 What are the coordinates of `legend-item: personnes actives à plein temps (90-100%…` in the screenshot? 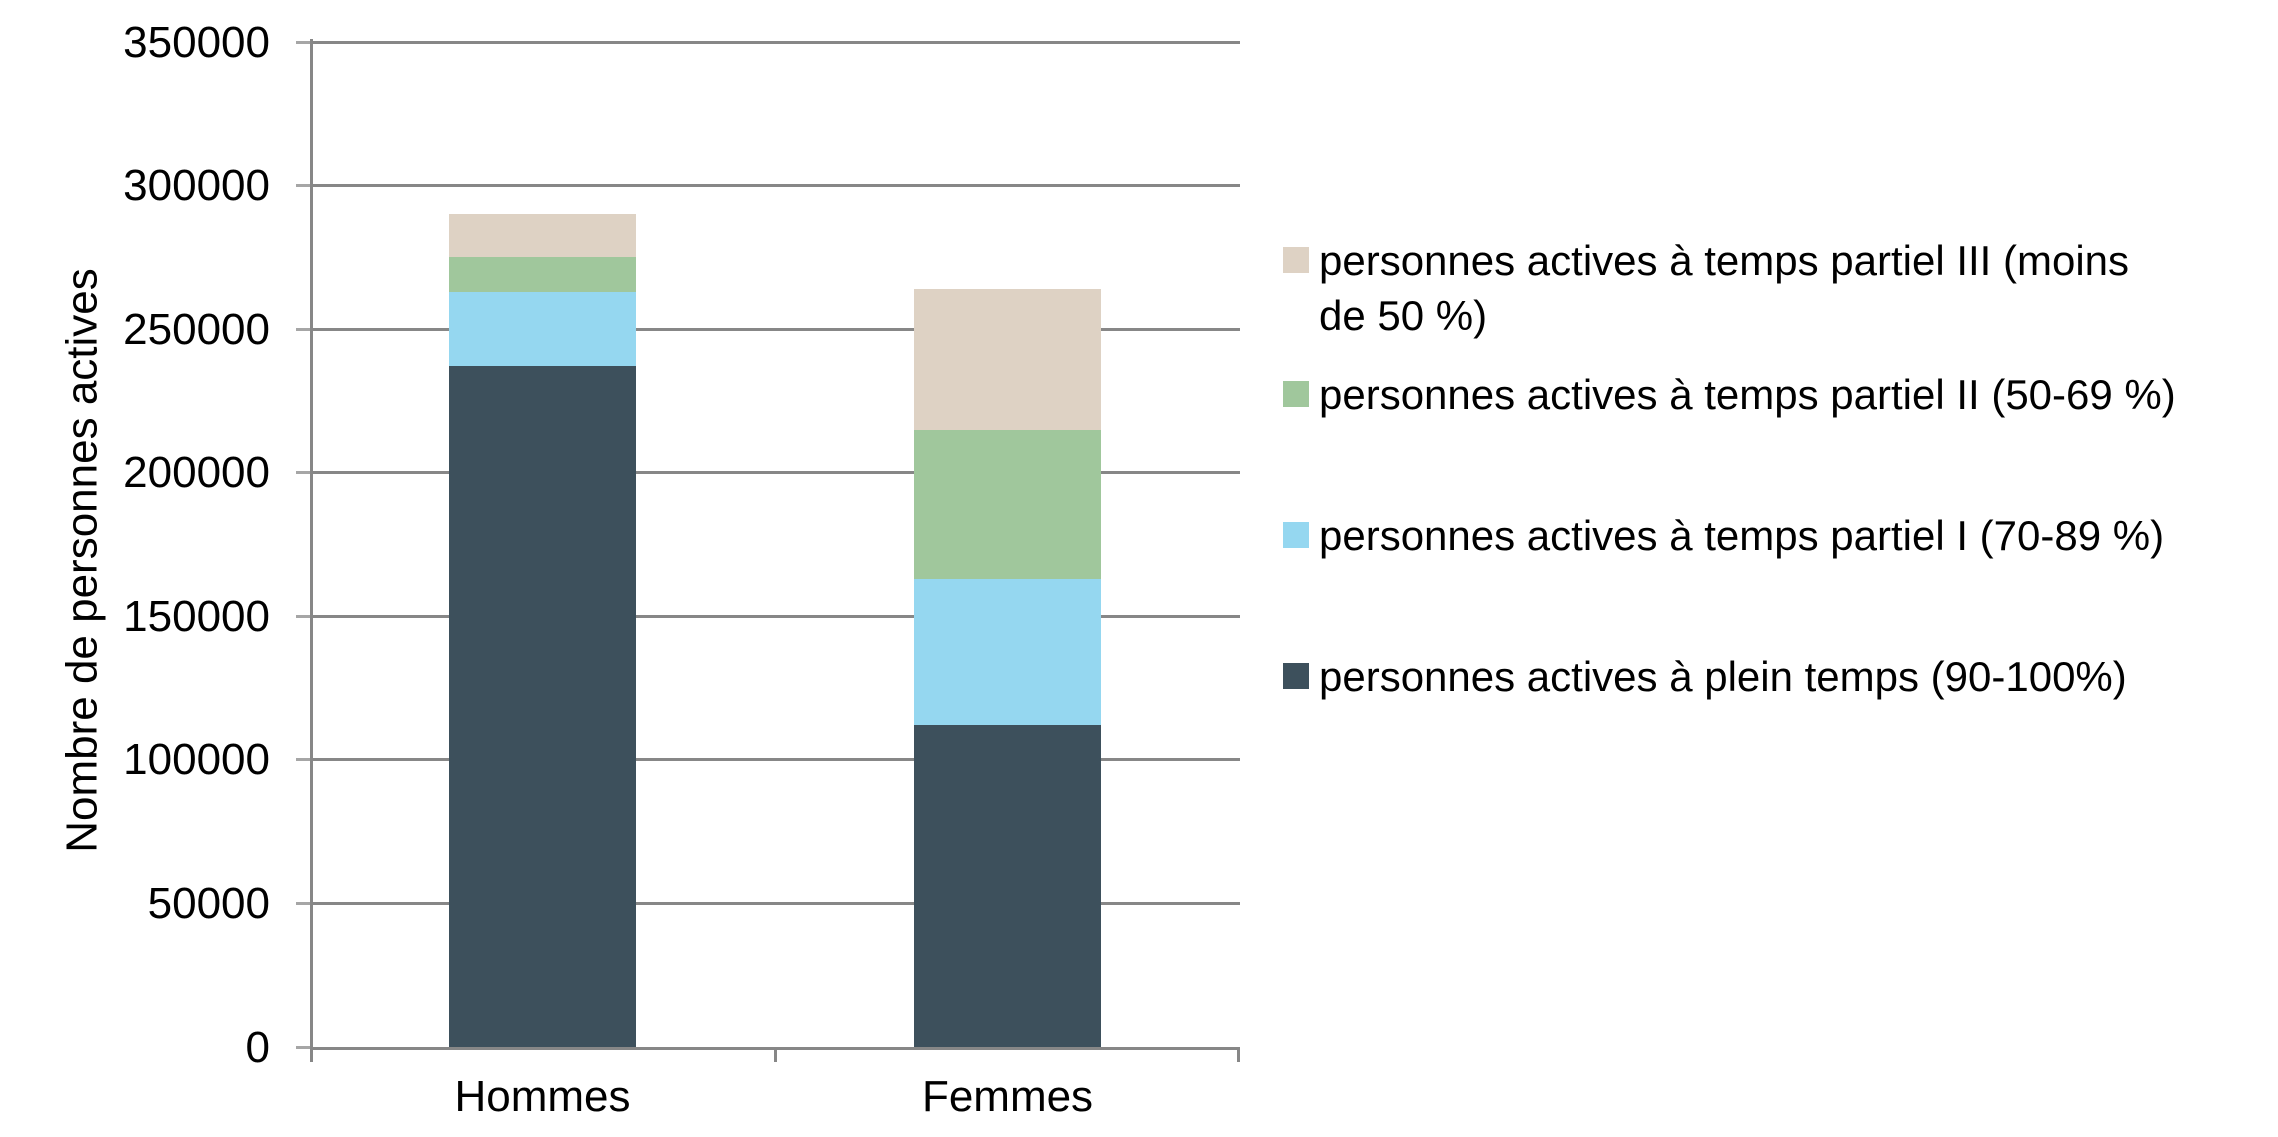 It's located at (1705, 676).